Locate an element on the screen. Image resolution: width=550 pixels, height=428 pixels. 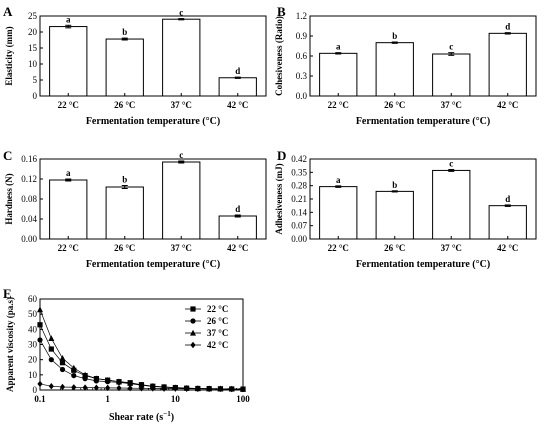
y-tick-label: 0.9 is located at coordinates (302, 36).